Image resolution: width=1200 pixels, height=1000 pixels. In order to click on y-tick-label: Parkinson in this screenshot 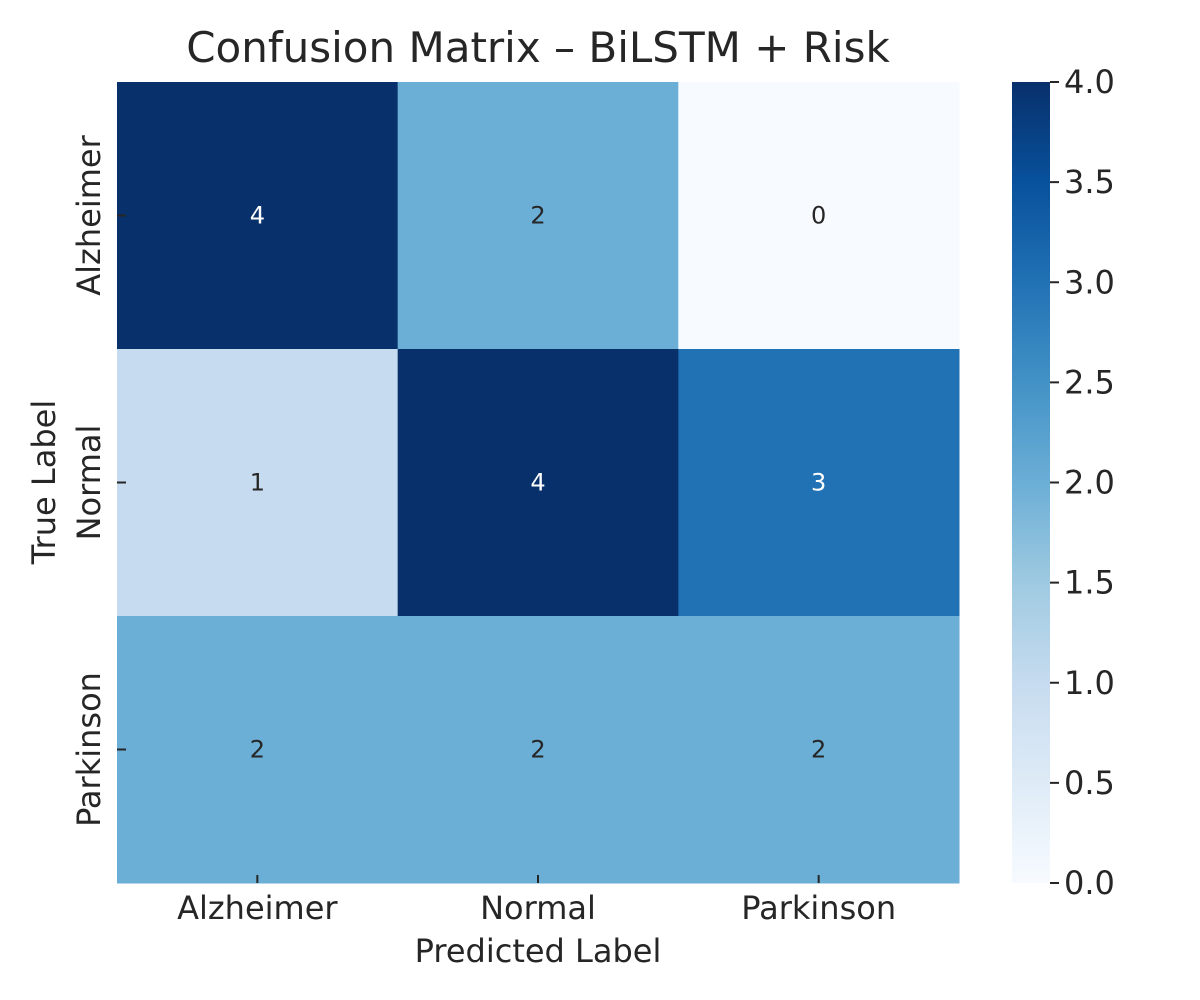, I will do `click(89, 749)`.